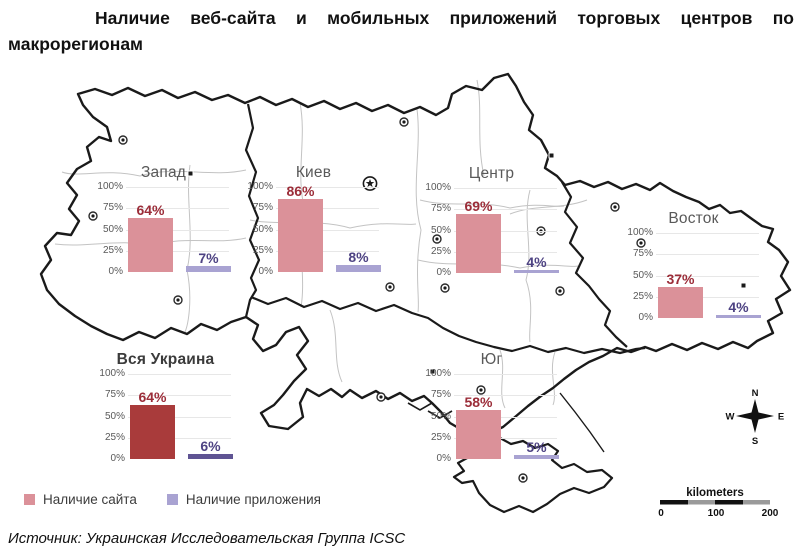 The height and width of the screenshot is (560, 800). Describe the element at coordinates (594, 264) in the screenshot. I see `border-center-east` at that location.